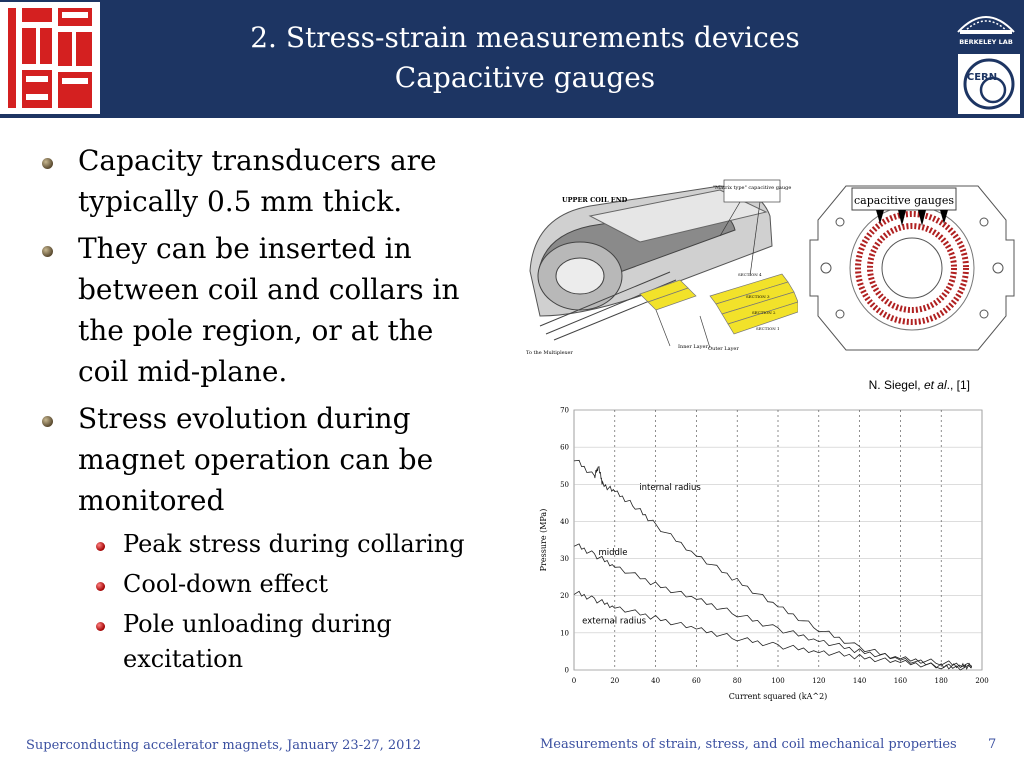 The image size is (1024, 768). Describe the element at coordinates (958, 385) in the screenshot. I see `credit-ref: ., [1]` at that location.